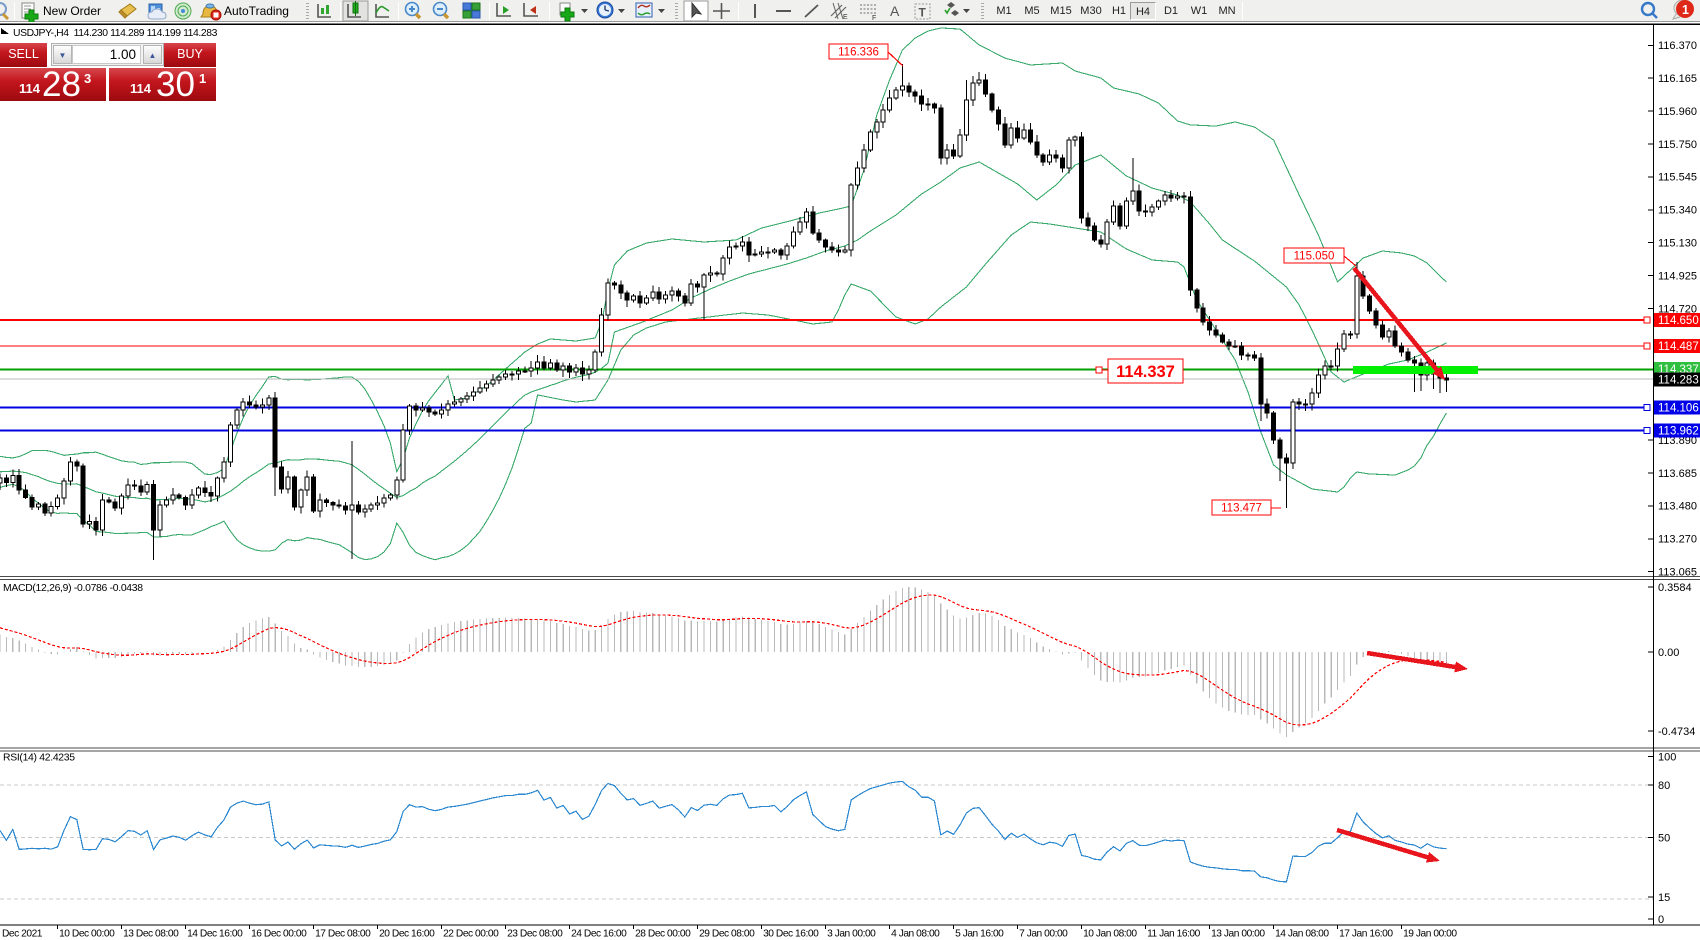 The image size is (1700, 940). What do you see at coordinates (343, 934) in the screenshot?
I see `svg-text: 17 Dec 08:00` at bounding box center [343, 934].